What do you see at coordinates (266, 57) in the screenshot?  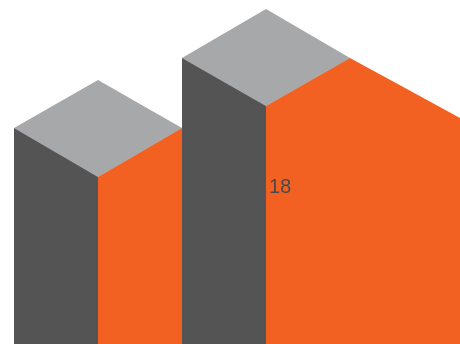 I see `tall-block-top-face` at bounding box center [266, 57].